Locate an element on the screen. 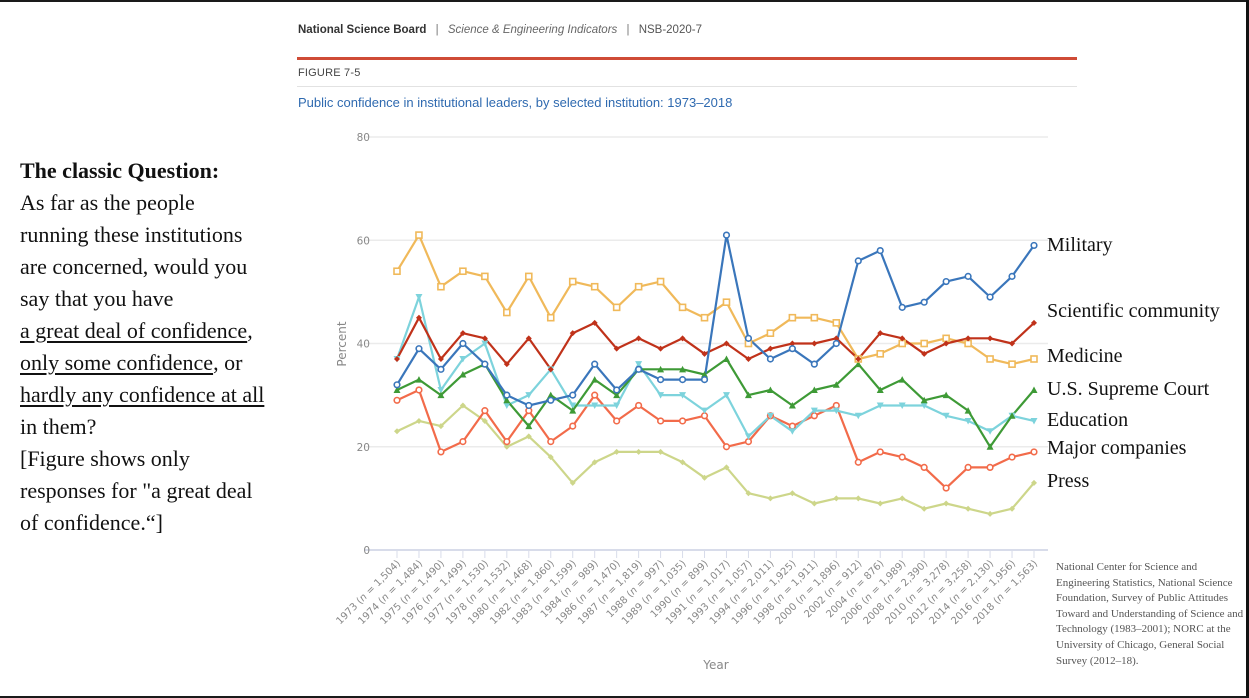 The height and width of the screenshot is (698, 1249). y-axis-title: Percent is located at coordinates (342, 343).